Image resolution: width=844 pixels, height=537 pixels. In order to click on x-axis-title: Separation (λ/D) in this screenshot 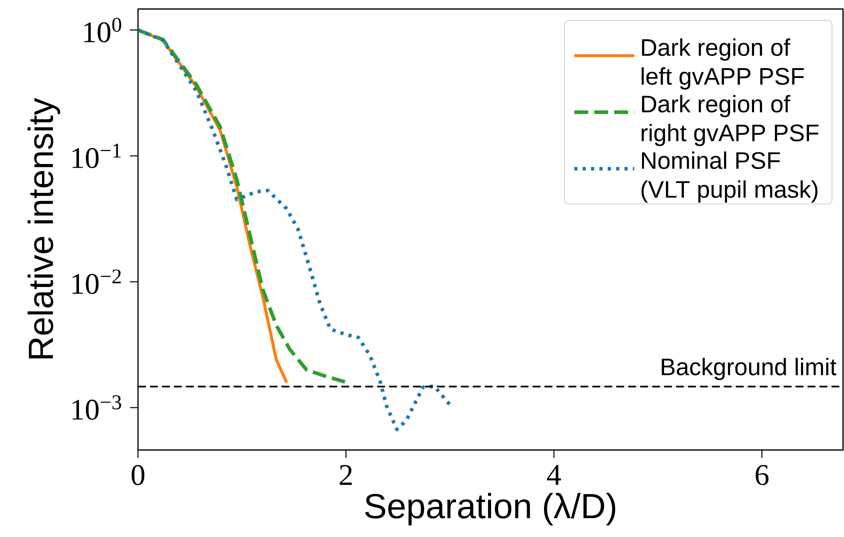, I will do `click(490, 509)`.